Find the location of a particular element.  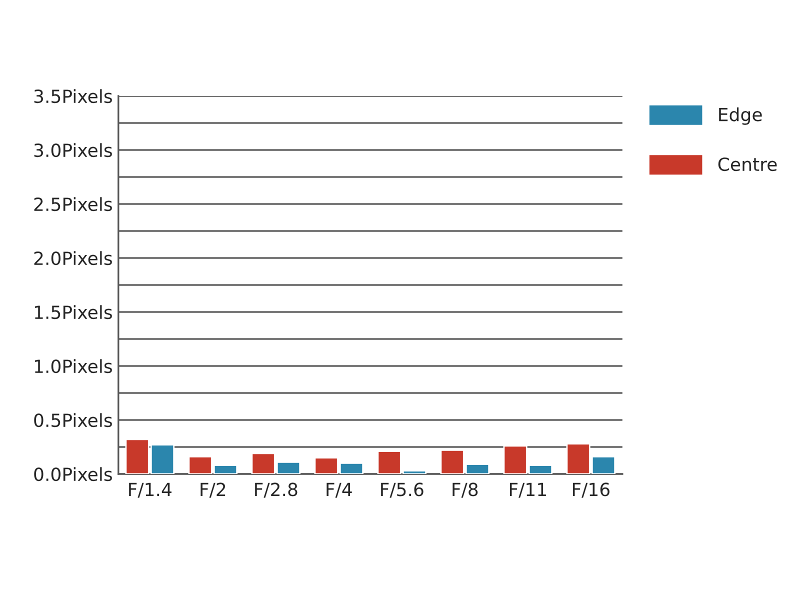

x-tick-label: F/16 is located at coordinates (591, 490).